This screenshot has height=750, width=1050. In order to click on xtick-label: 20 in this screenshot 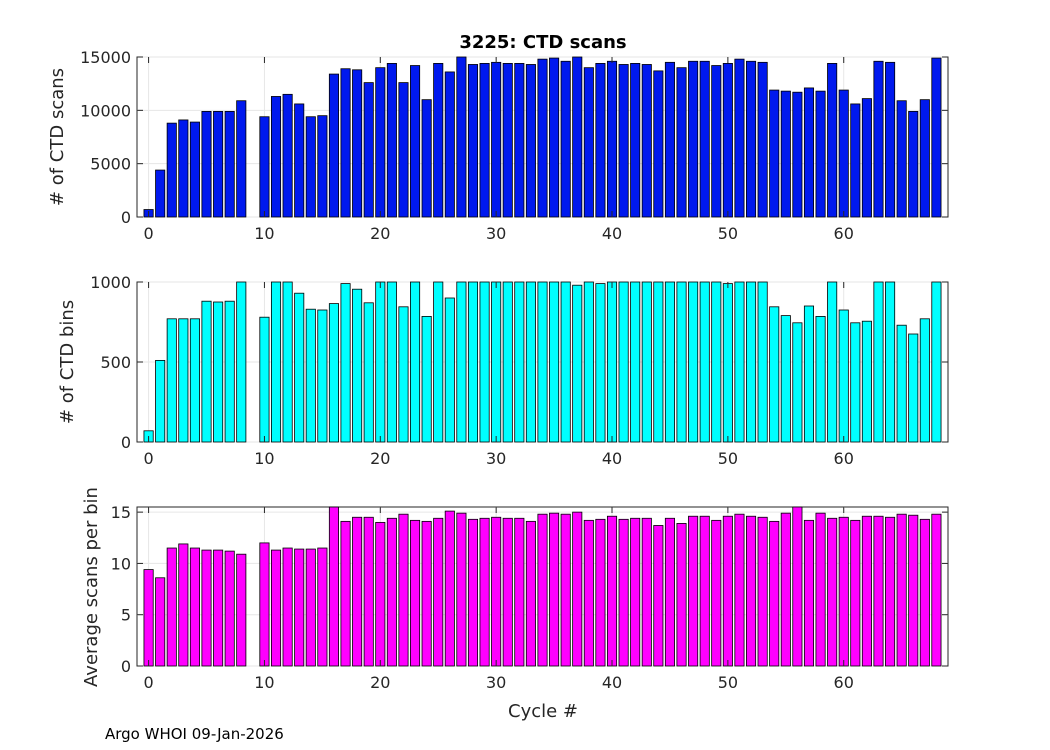, I will do `click(380, 682)`.